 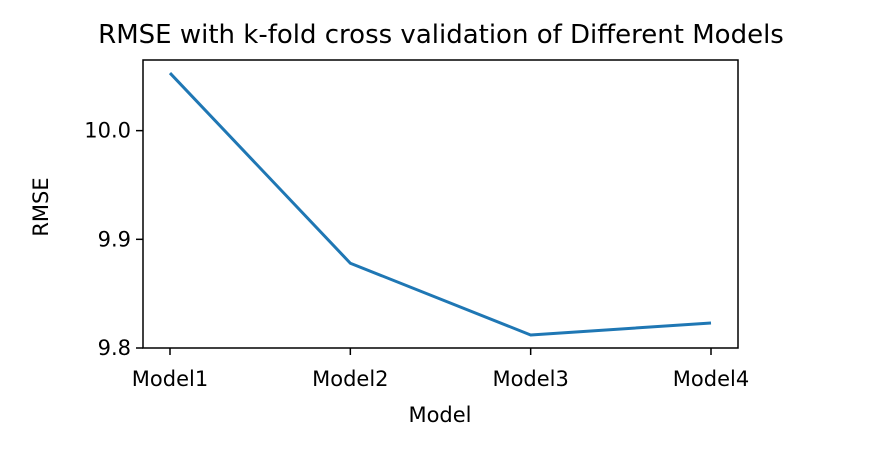 I want to click on x-tick-label: Model2, so click(x=350, y=379).